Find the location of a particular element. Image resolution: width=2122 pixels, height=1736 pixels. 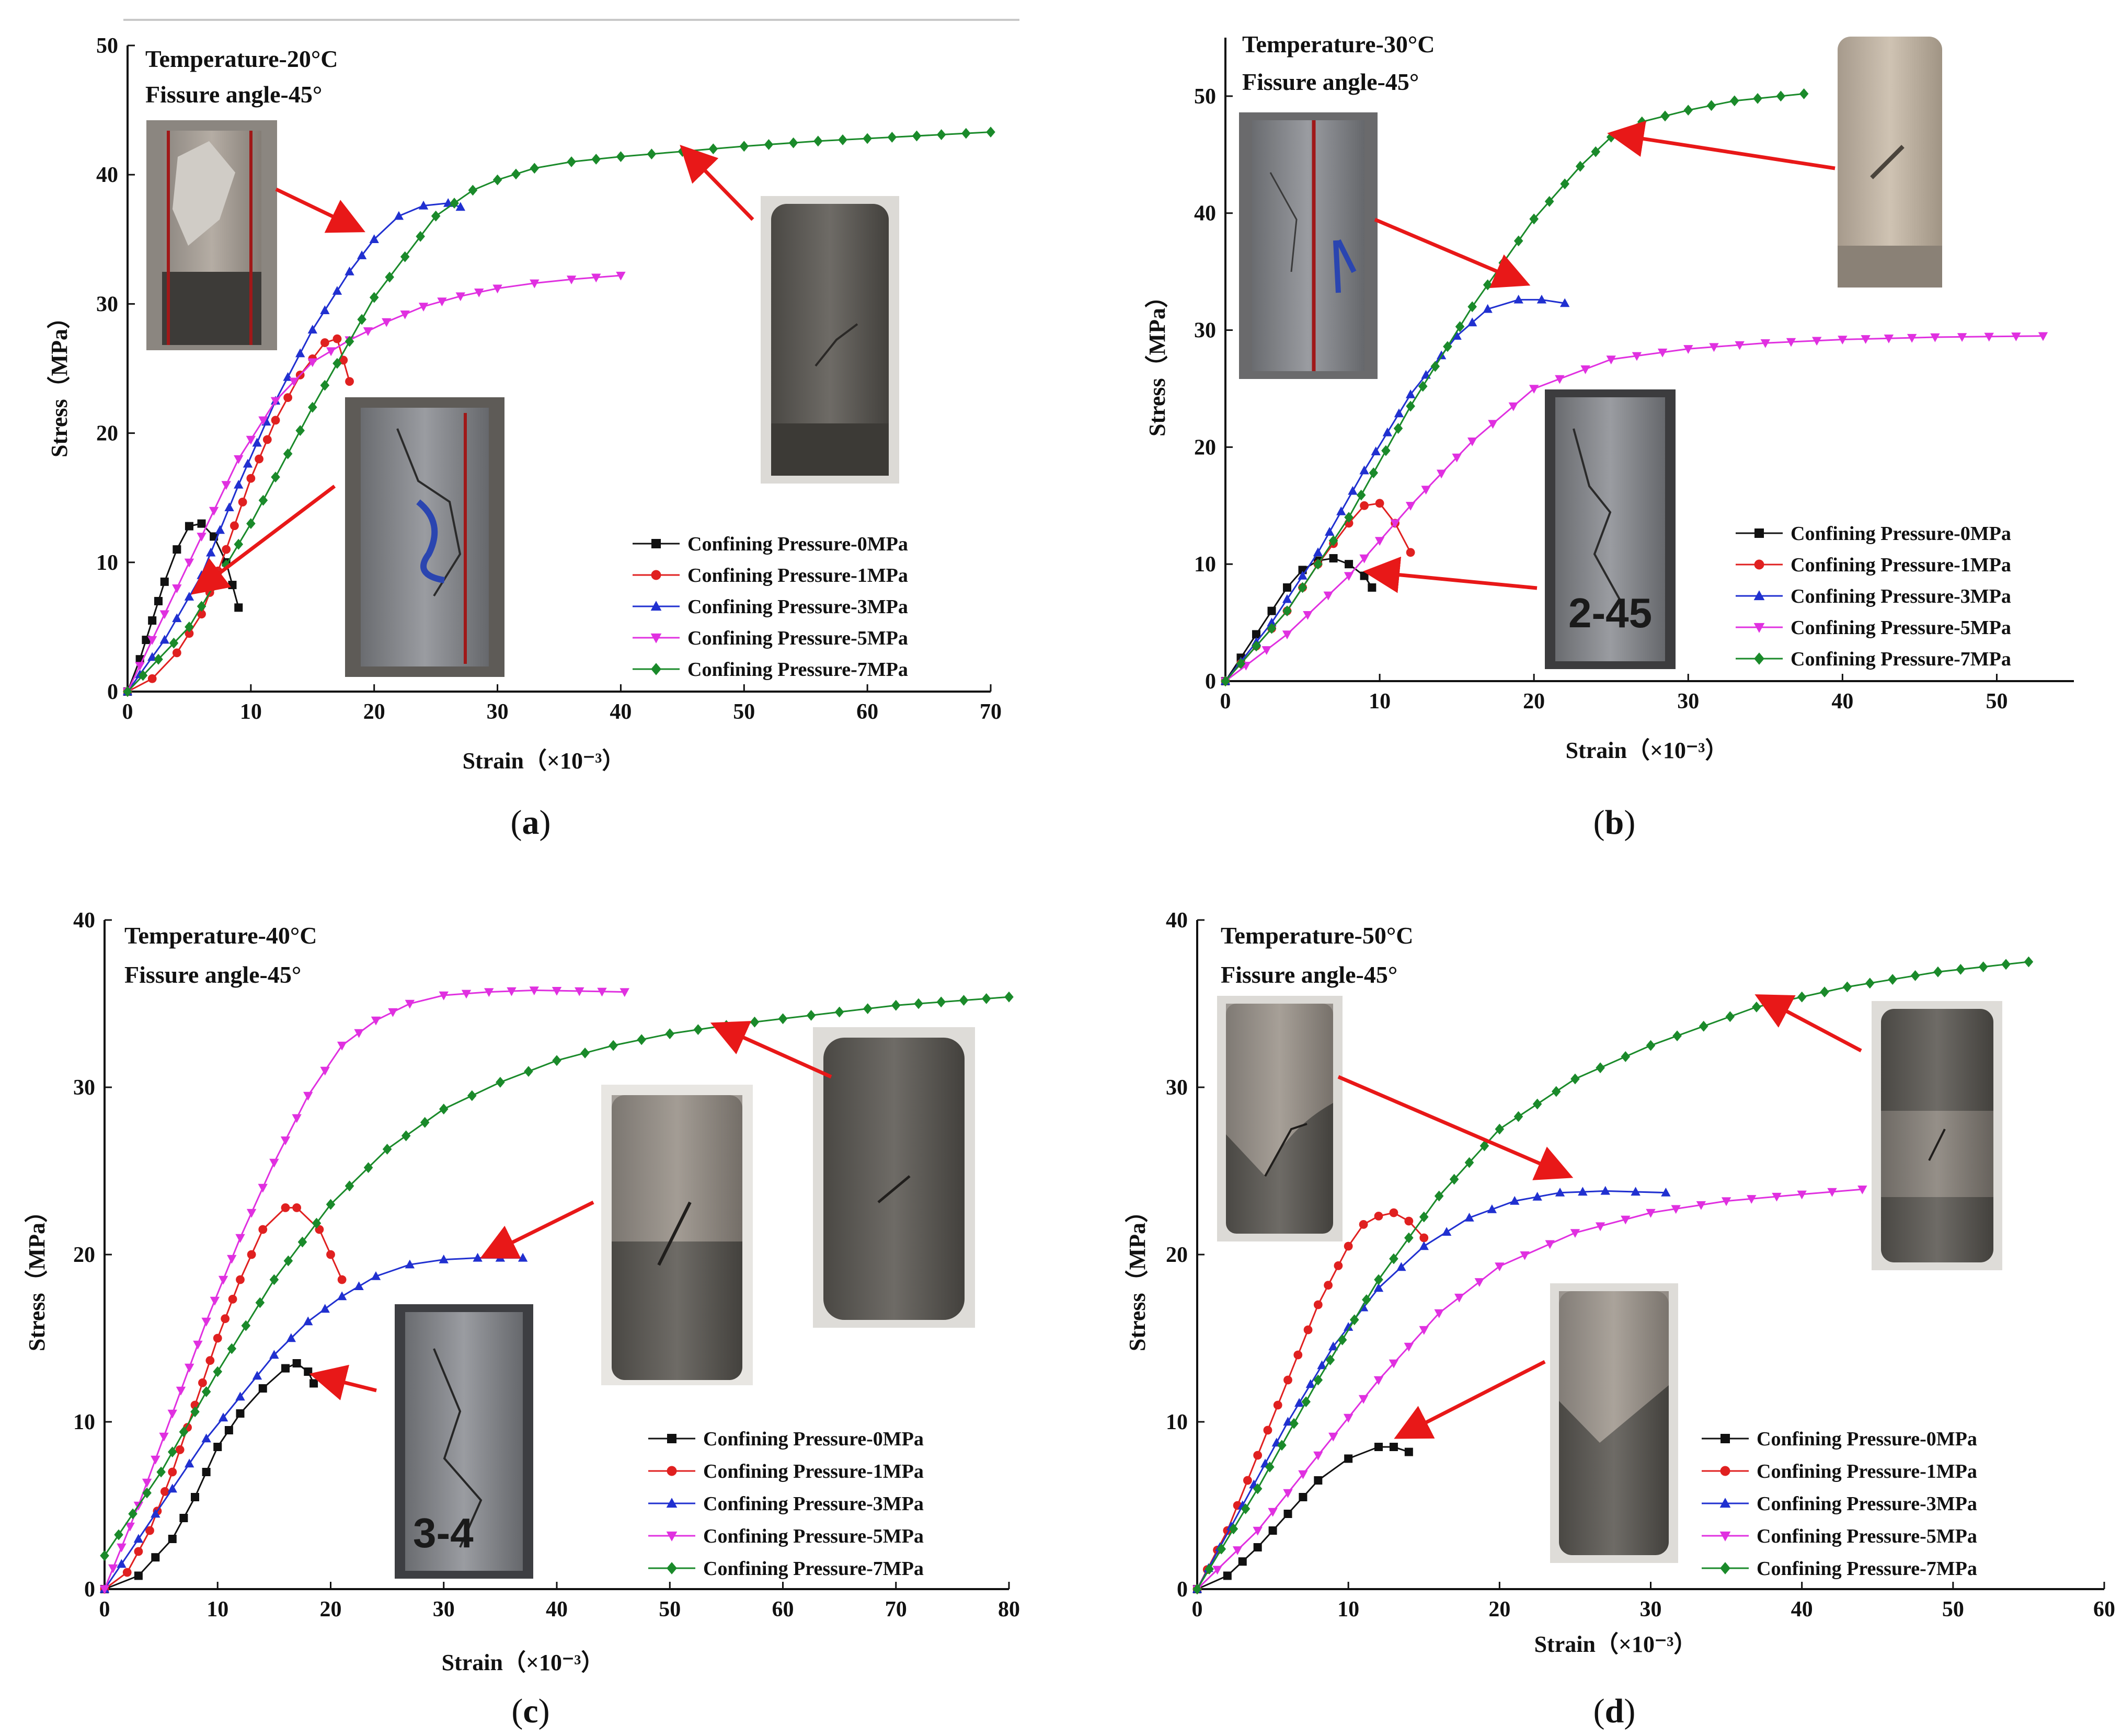

caption-d: (d) is located at coordinates (1615, 1711).